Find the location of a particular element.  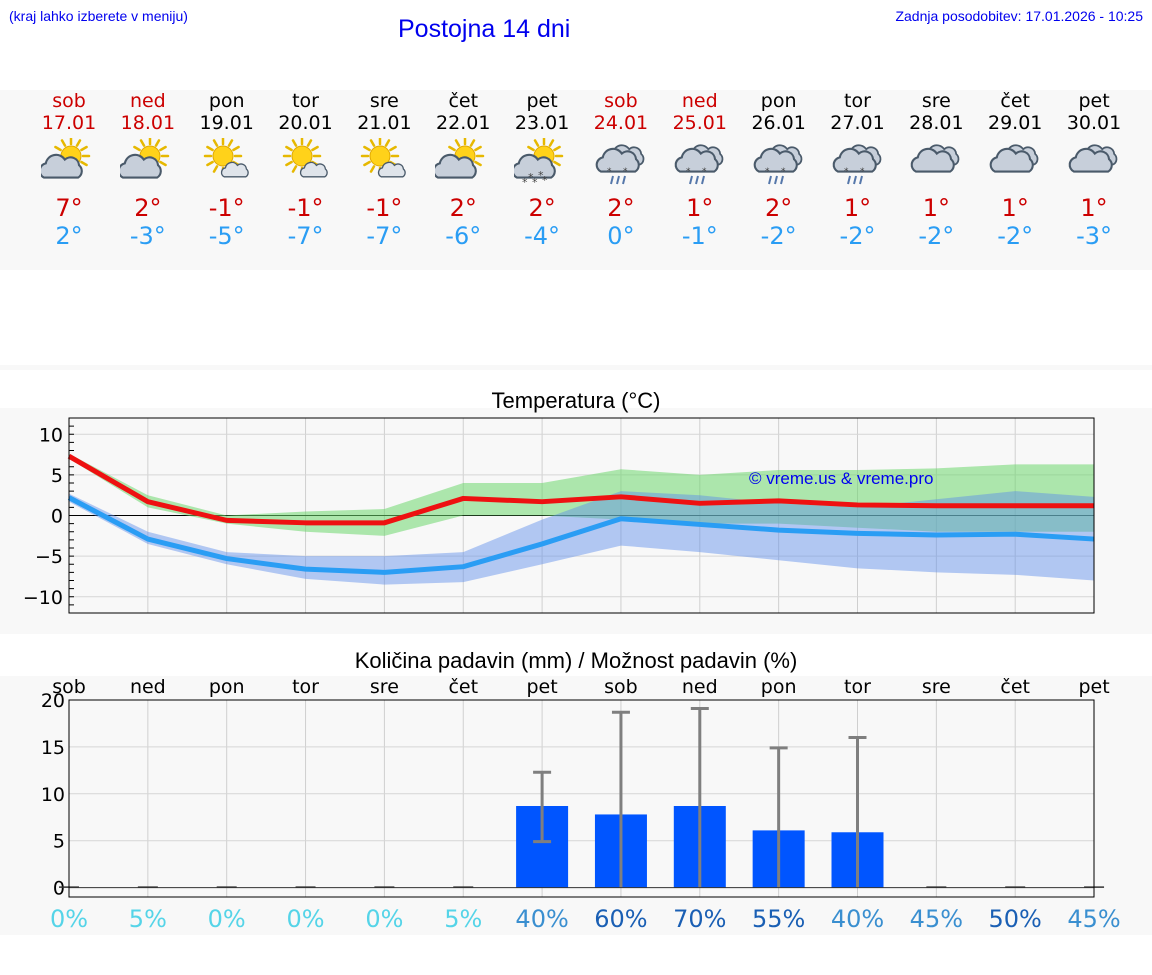

precip-probability: 5% is located at coordinates (463, 919).